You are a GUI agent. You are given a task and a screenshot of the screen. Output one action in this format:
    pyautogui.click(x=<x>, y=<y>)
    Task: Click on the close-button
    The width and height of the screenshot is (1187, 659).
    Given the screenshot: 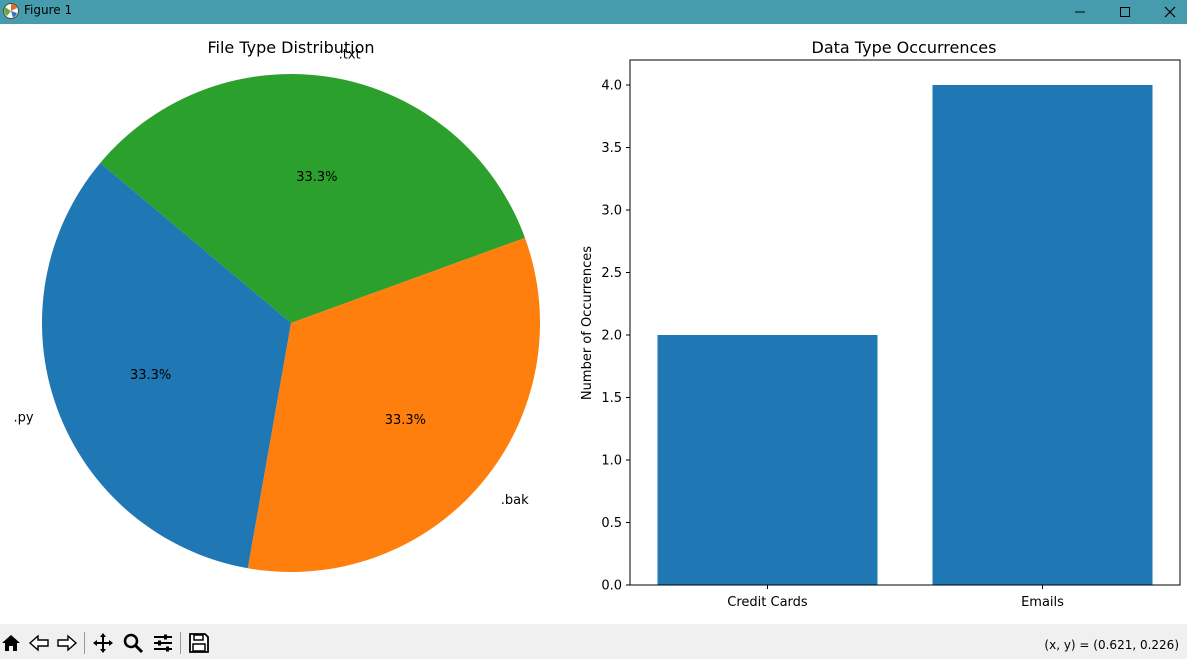 What is the action you would take?
    pyautogui.click(x=1167, y=12)
    